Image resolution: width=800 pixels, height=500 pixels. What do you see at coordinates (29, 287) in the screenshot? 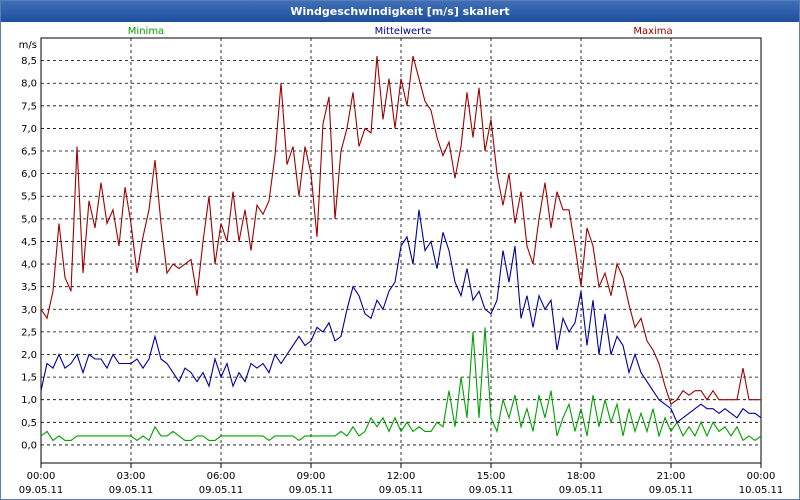
I see `y-tick-label: 3,5` at bounding box center [29, 287].